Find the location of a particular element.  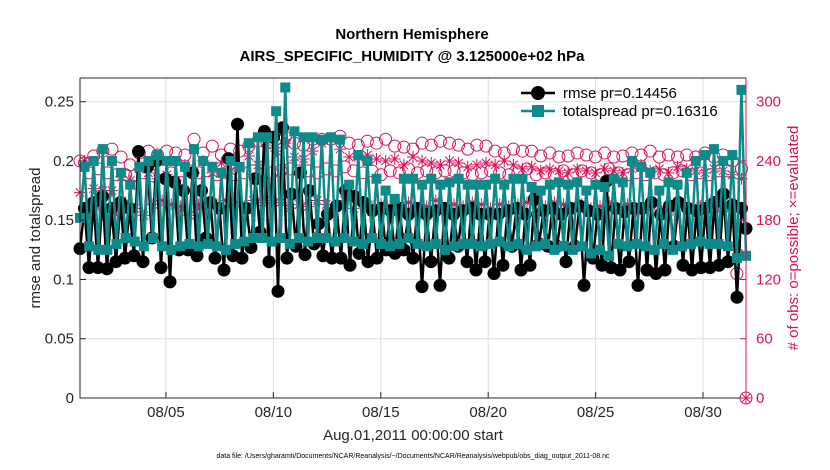

x-axis-ticks: 08/05 08/10 08/15 08/20 08/25 08/30 is located at coordinates (434, 406).